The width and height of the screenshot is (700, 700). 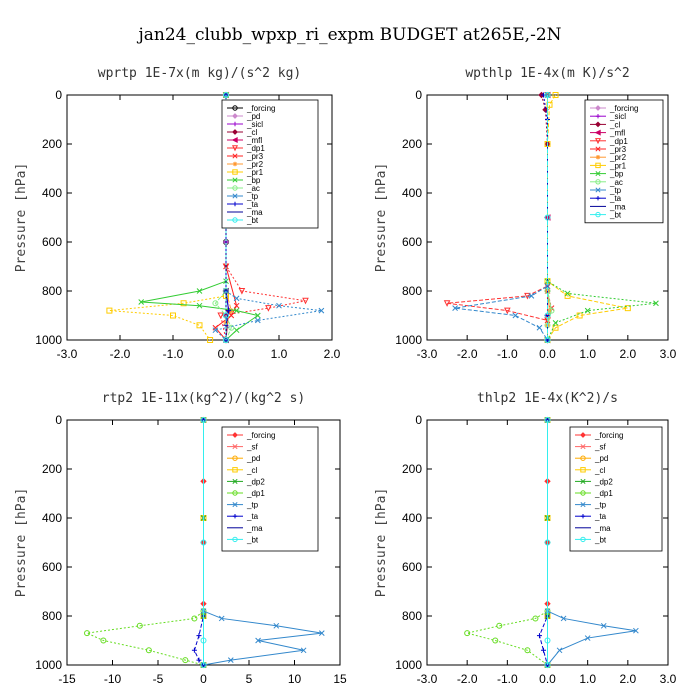 What do you see at coordinates (602, 528) in the screenshot?
I see `legend-label: _ma` at bounding box center [602, 528].